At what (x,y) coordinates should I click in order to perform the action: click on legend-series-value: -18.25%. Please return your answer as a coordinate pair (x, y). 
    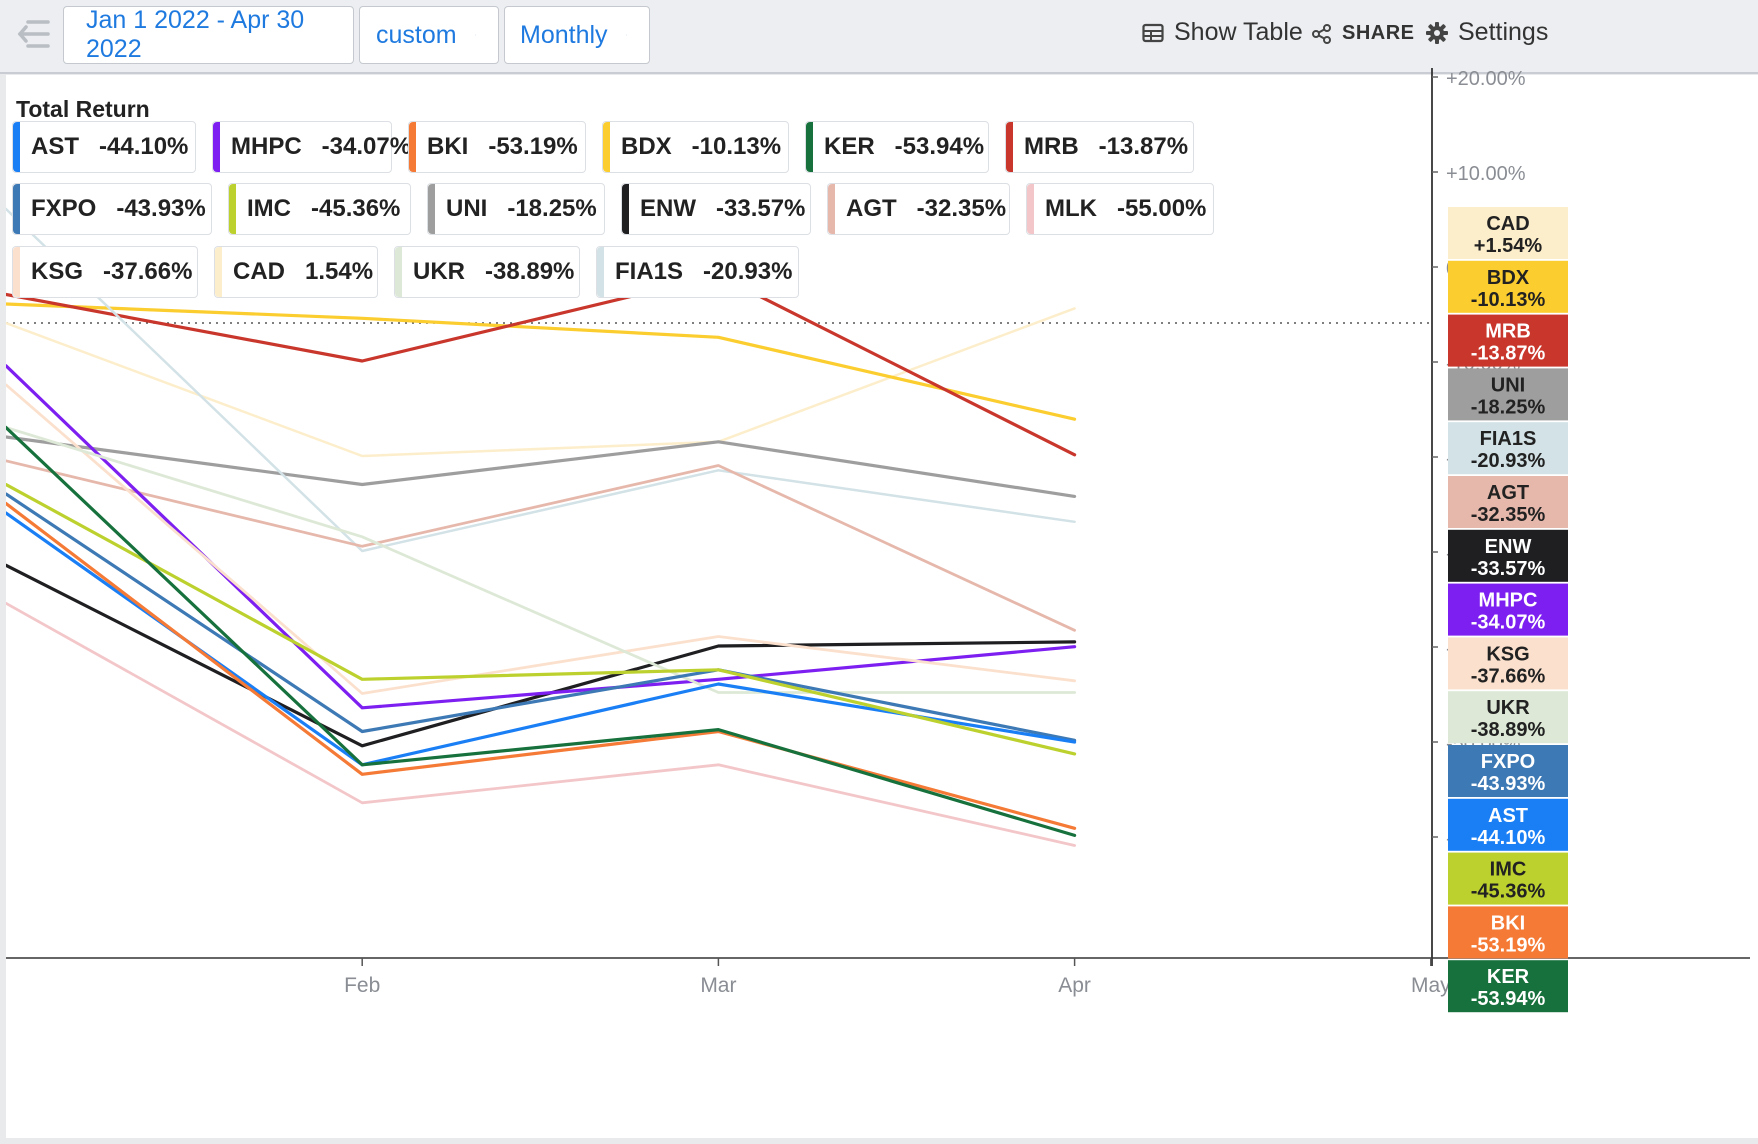
    Looking at the image, I should click on (552, 208).